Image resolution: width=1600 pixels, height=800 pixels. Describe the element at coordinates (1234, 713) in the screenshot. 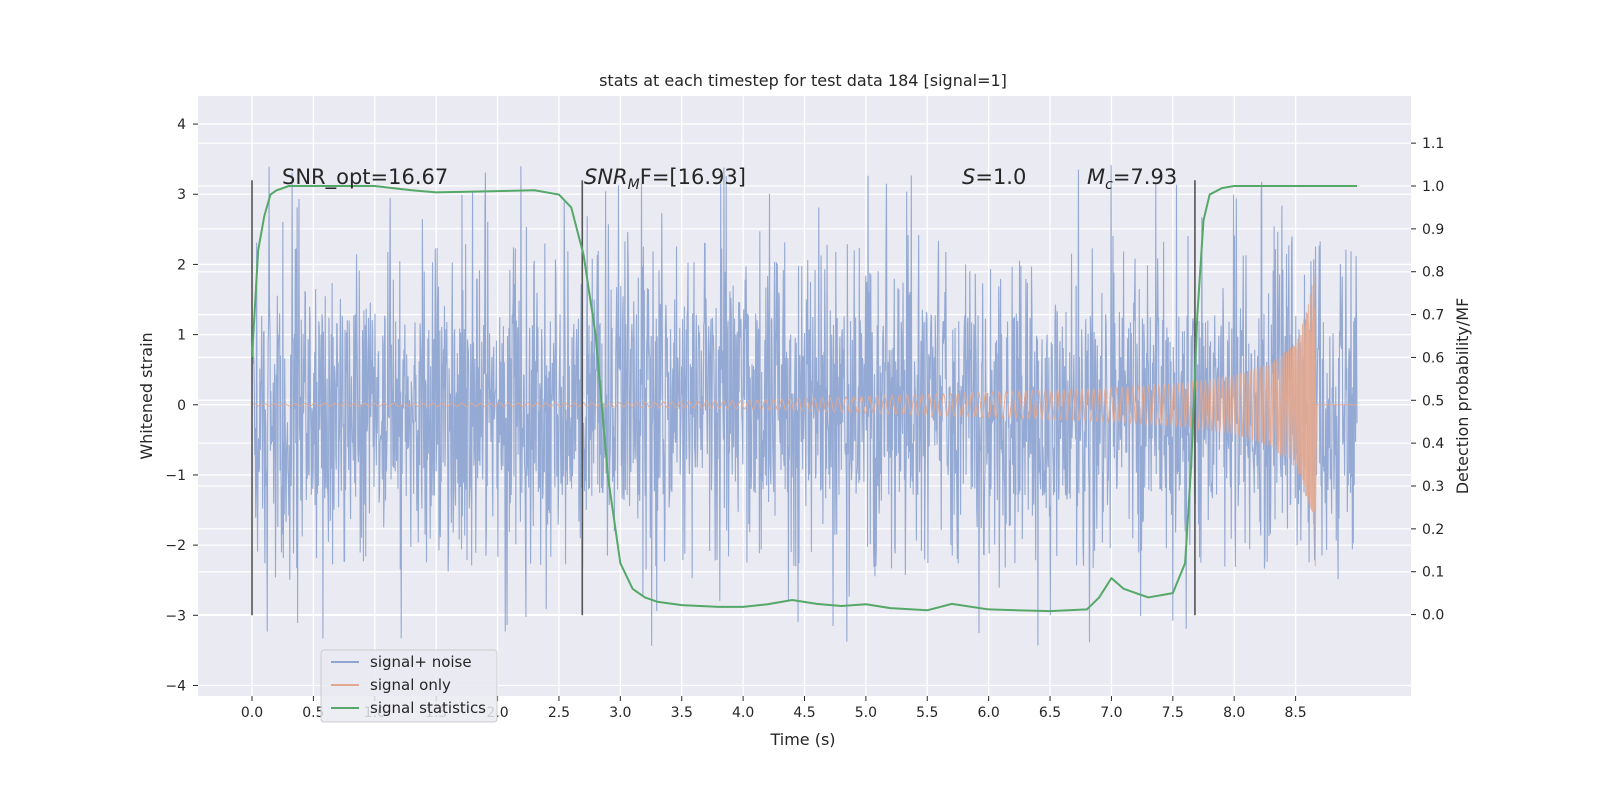

I see `x-tick-label: 8.0` at that location.